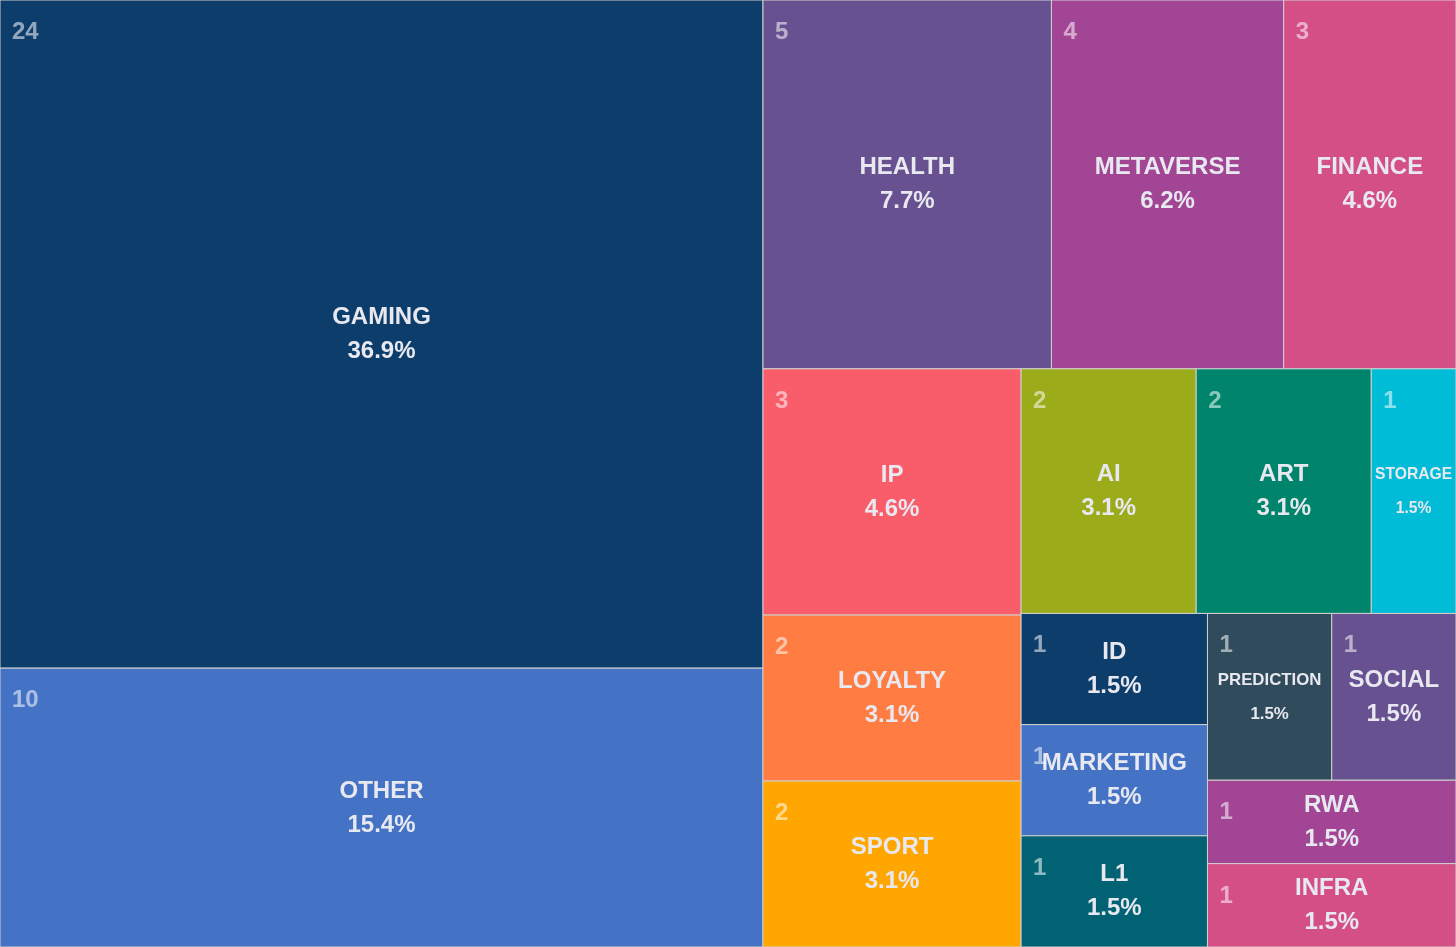  Describe the element at coordinates (1114, 873) in the screenshot. I see `category-label: L1` at that location.